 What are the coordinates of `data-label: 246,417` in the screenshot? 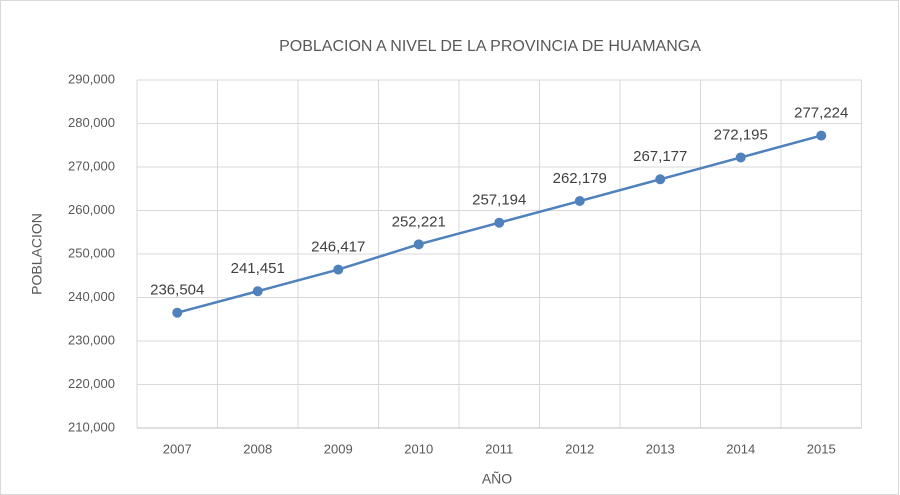 It's located at (338, 247).